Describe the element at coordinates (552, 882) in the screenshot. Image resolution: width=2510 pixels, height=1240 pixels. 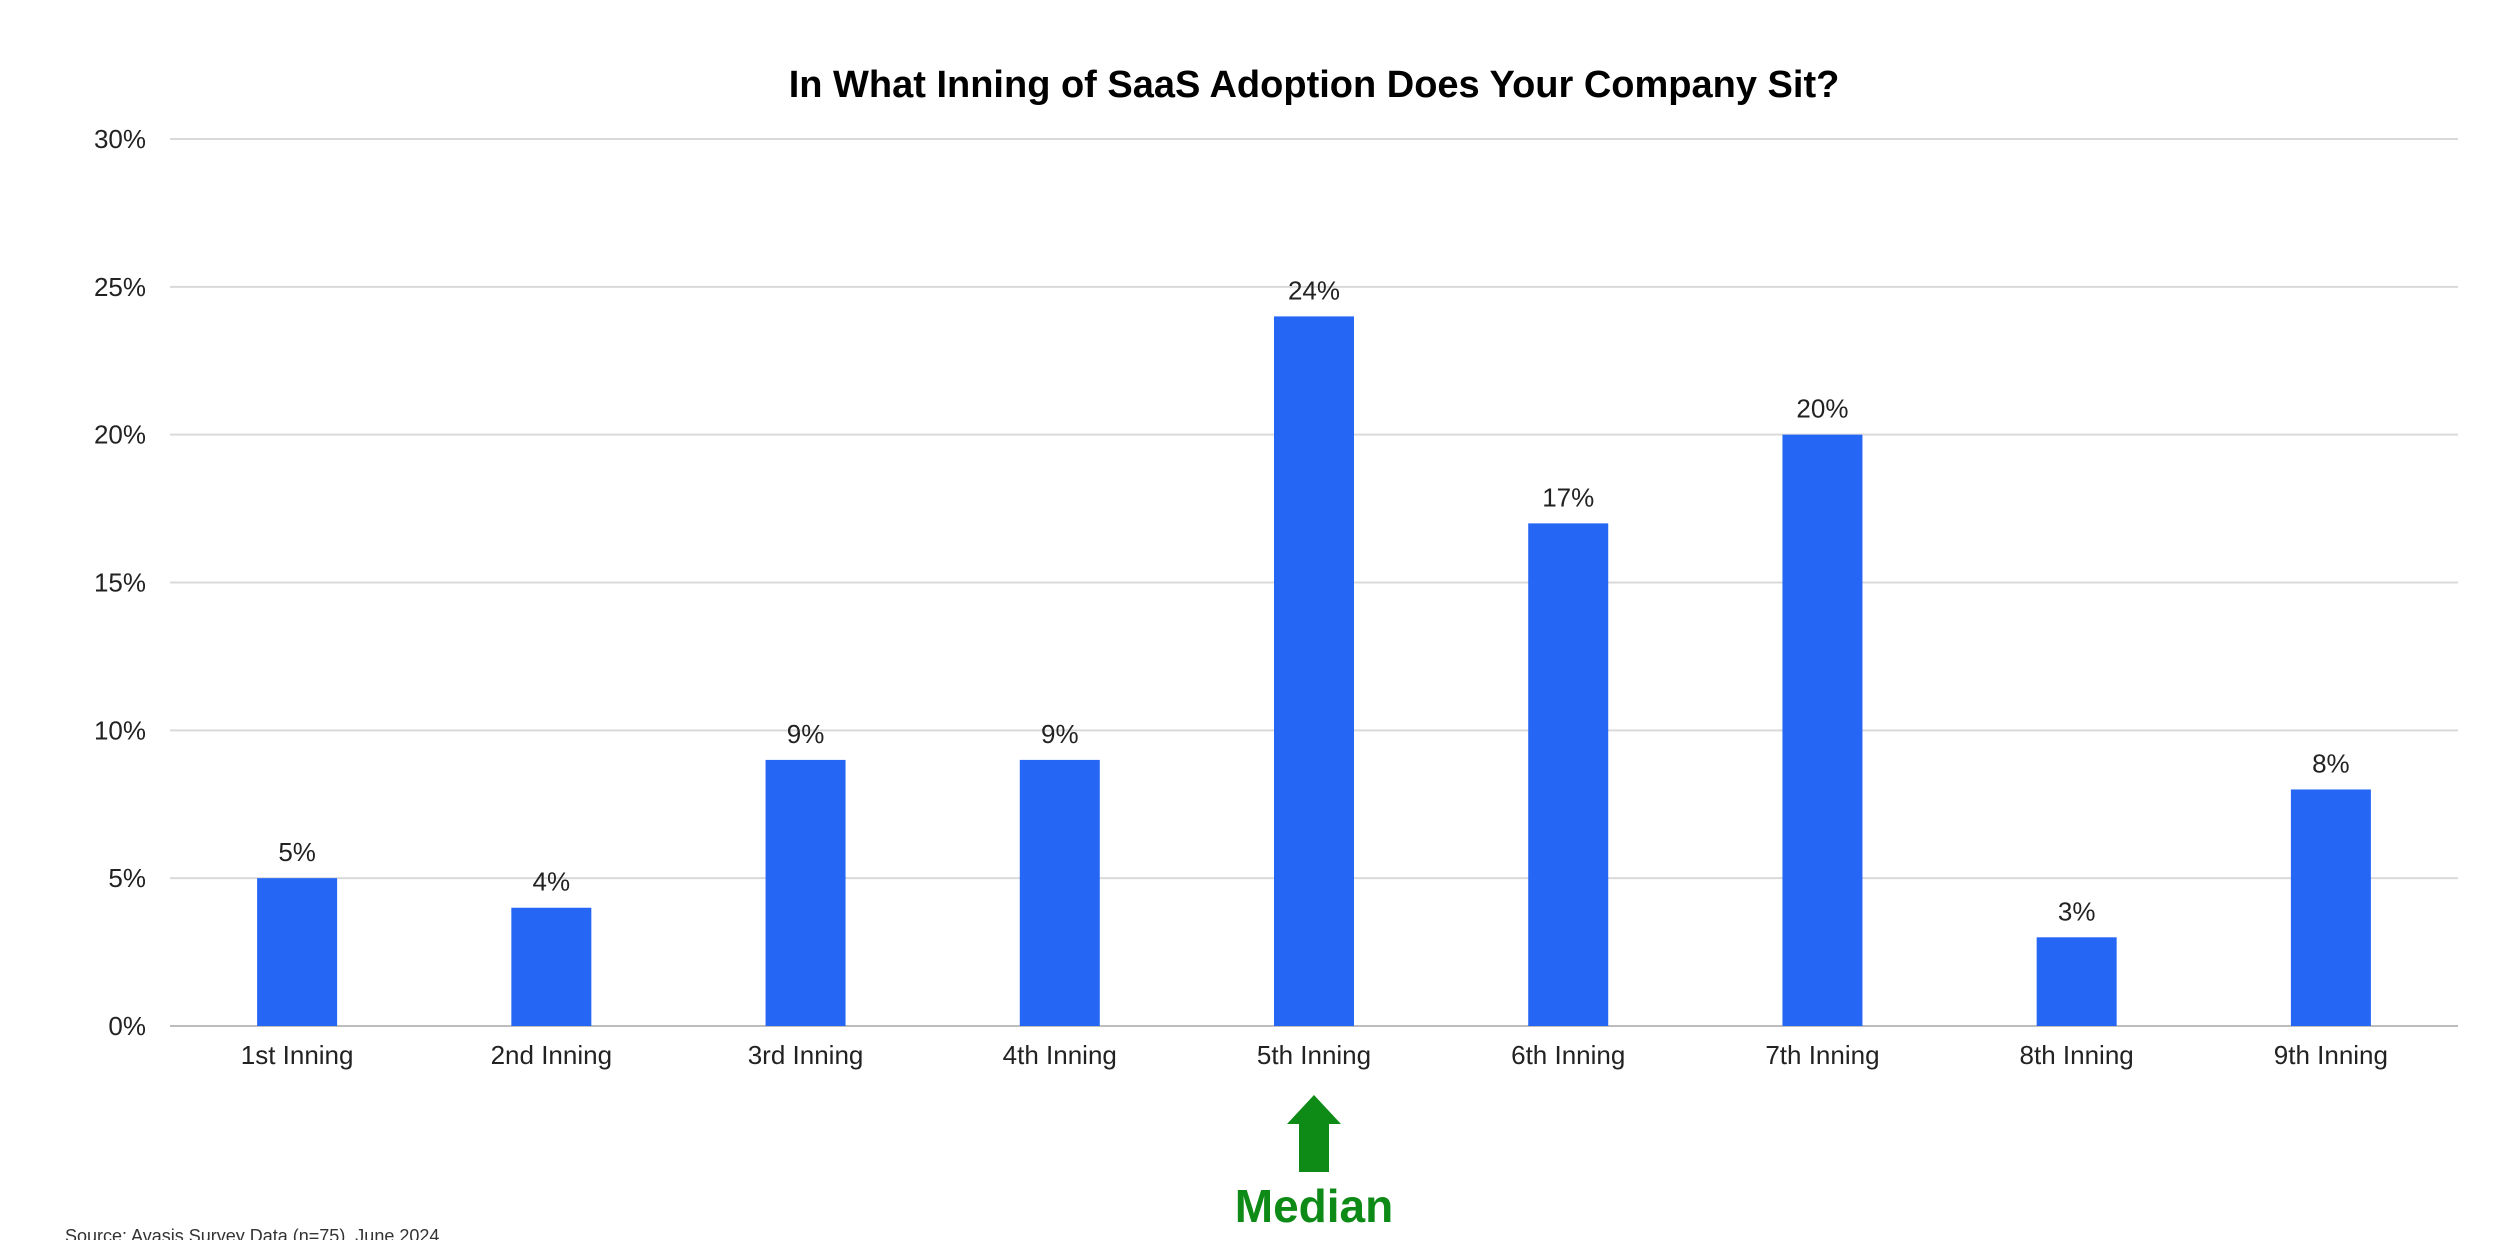
I see `data-label: 4%` at that location.